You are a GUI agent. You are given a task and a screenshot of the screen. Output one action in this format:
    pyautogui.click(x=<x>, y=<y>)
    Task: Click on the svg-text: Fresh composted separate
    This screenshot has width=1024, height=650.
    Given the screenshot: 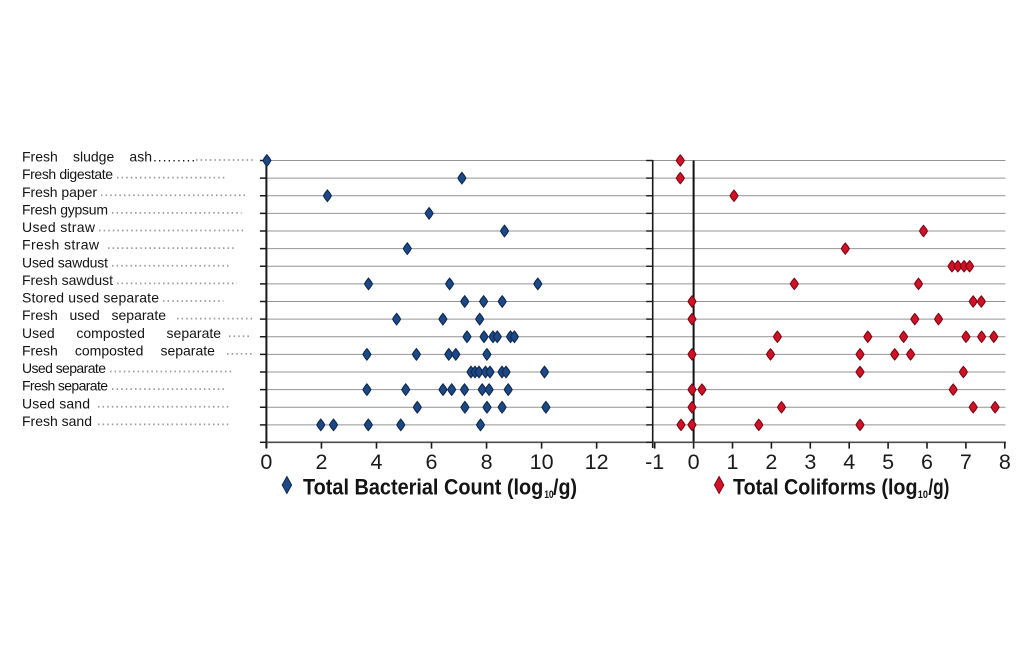 What is the action you would take?
    pyautogui.click(x=118, y=350)
    